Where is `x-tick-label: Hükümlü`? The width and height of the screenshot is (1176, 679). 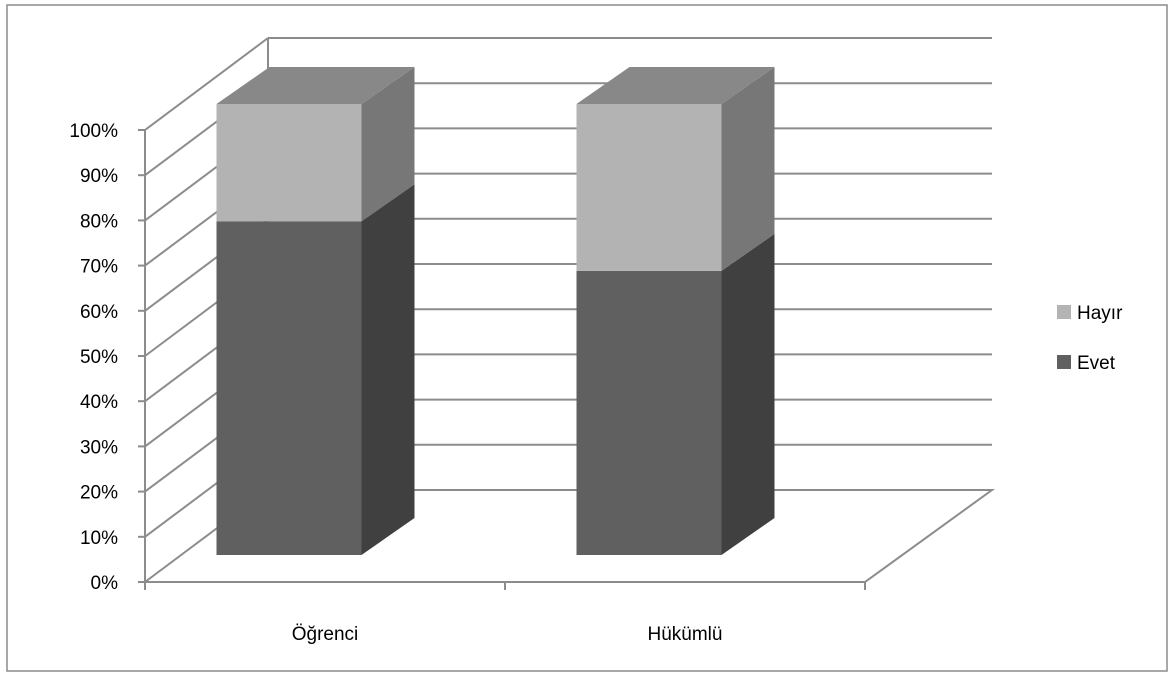
x-tick-label: Hükümlü is located at coordinates (685, 634).